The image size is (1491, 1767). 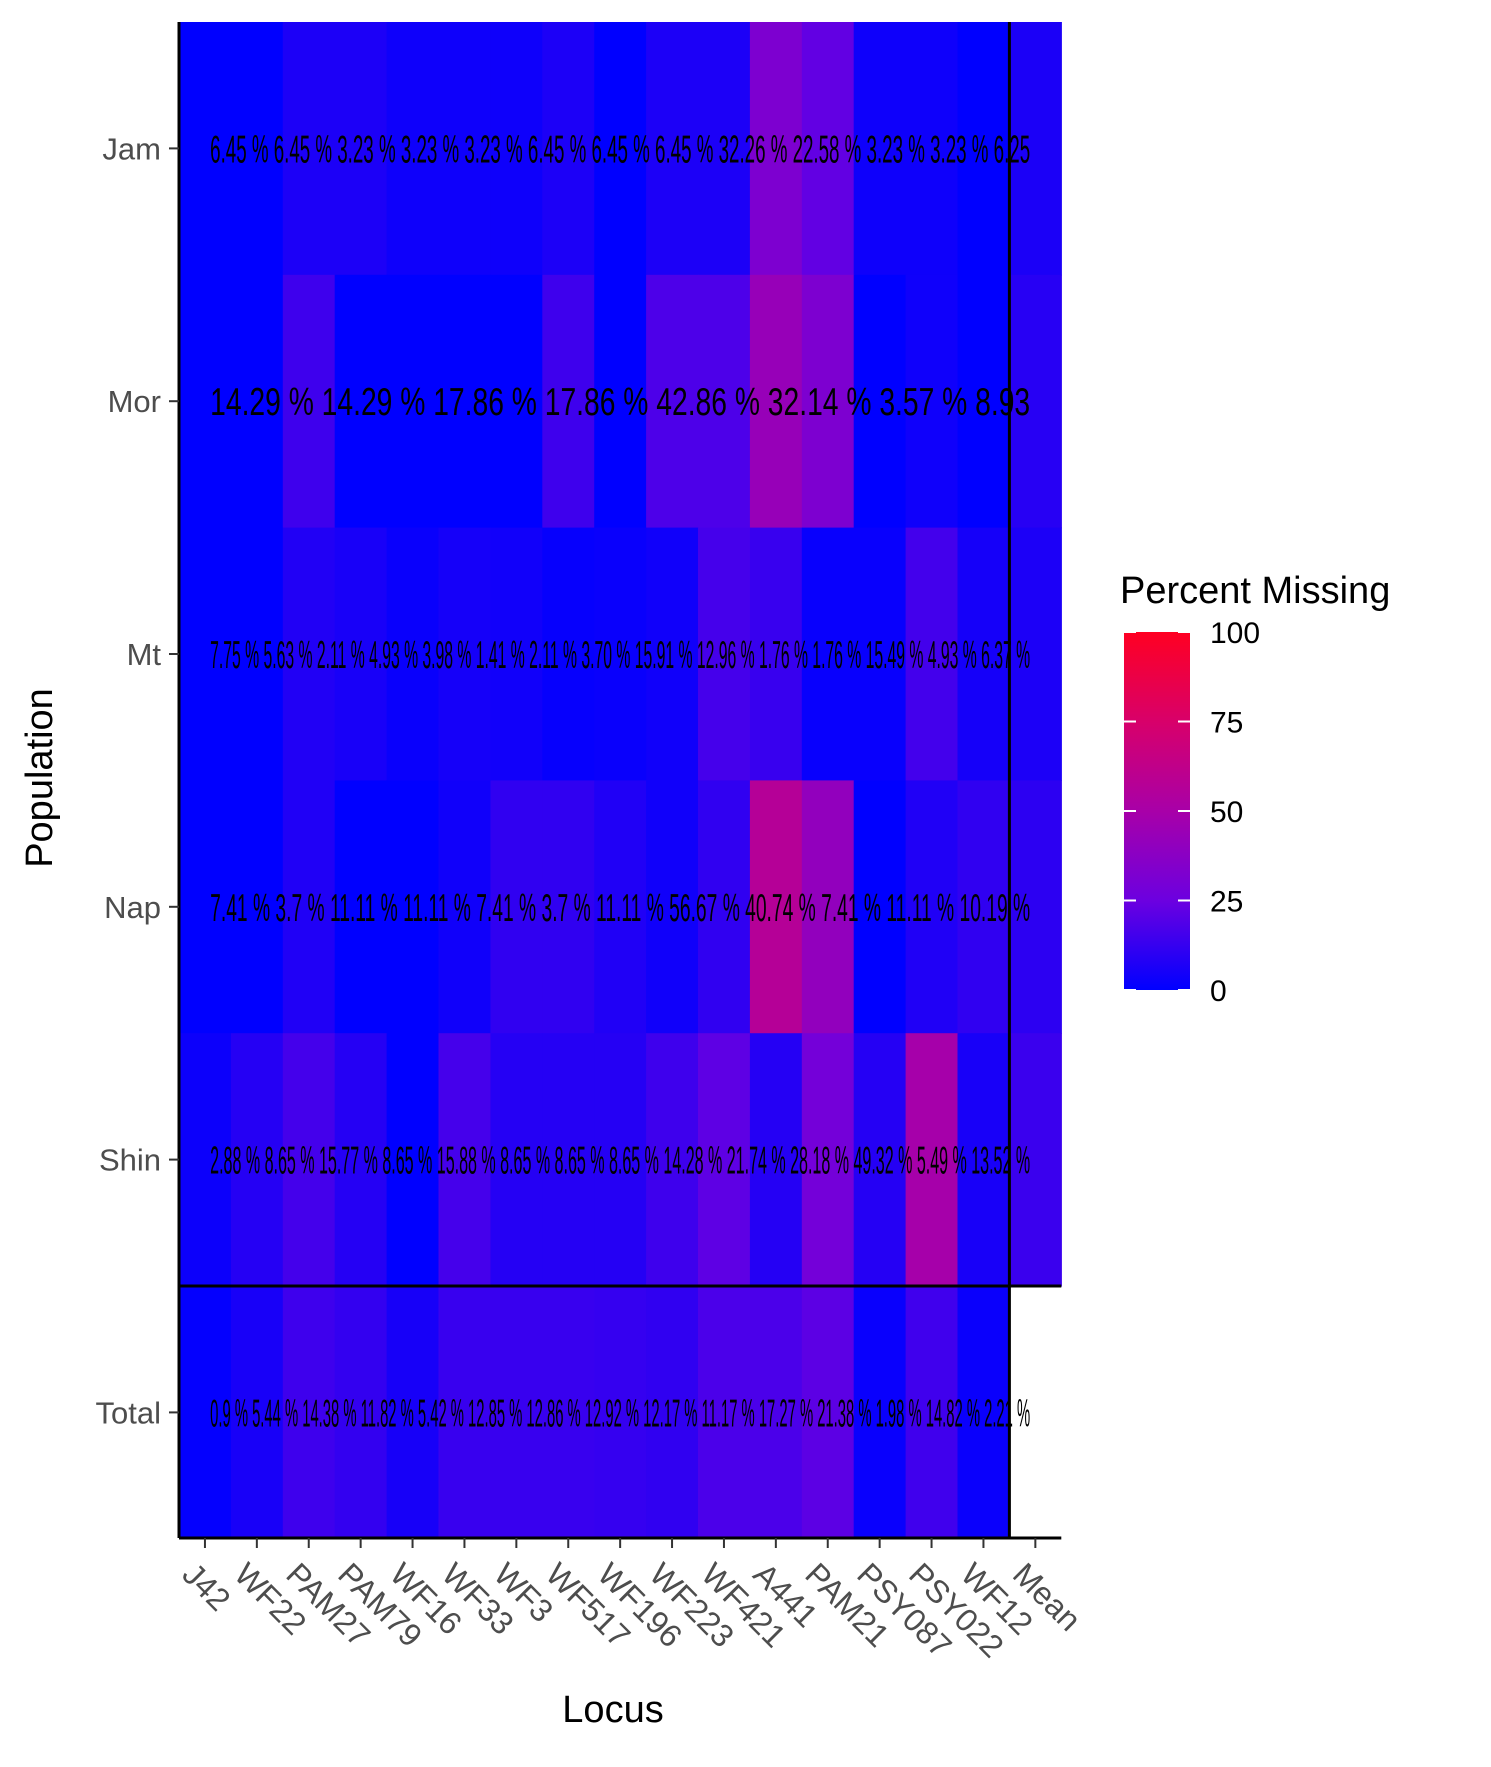 What do you see at coordinates (131, 148) in the screenshot?
I see `y-tick-label: Jam` at bounding box center [131, 148].